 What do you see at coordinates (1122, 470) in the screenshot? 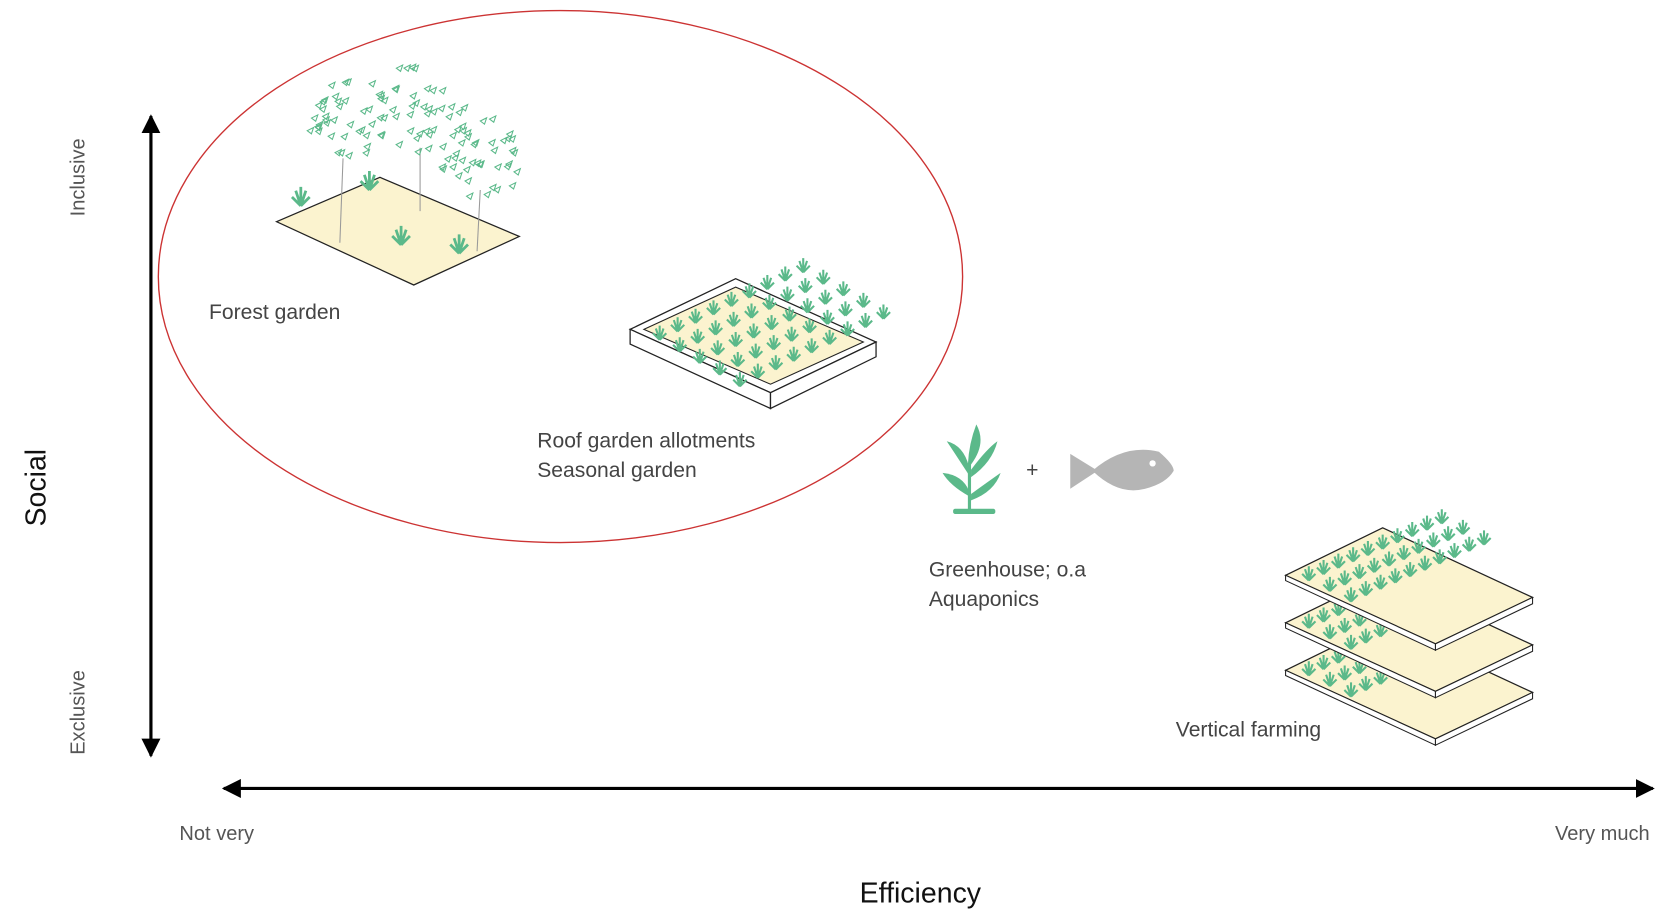
I see `fish-icon` at bounding box center [1122, 470].